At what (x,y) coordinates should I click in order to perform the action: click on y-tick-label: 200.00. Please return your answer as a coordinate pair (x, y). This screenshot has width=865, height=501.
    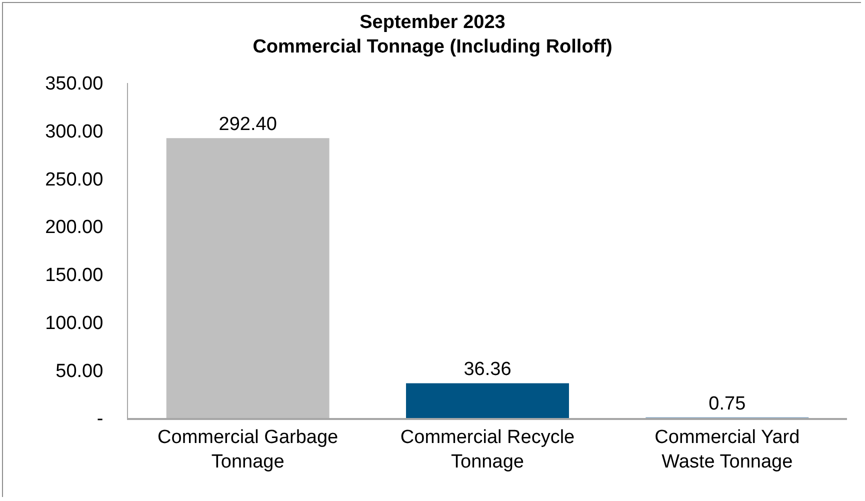
    Looking at the image, I should click on (74, 227).